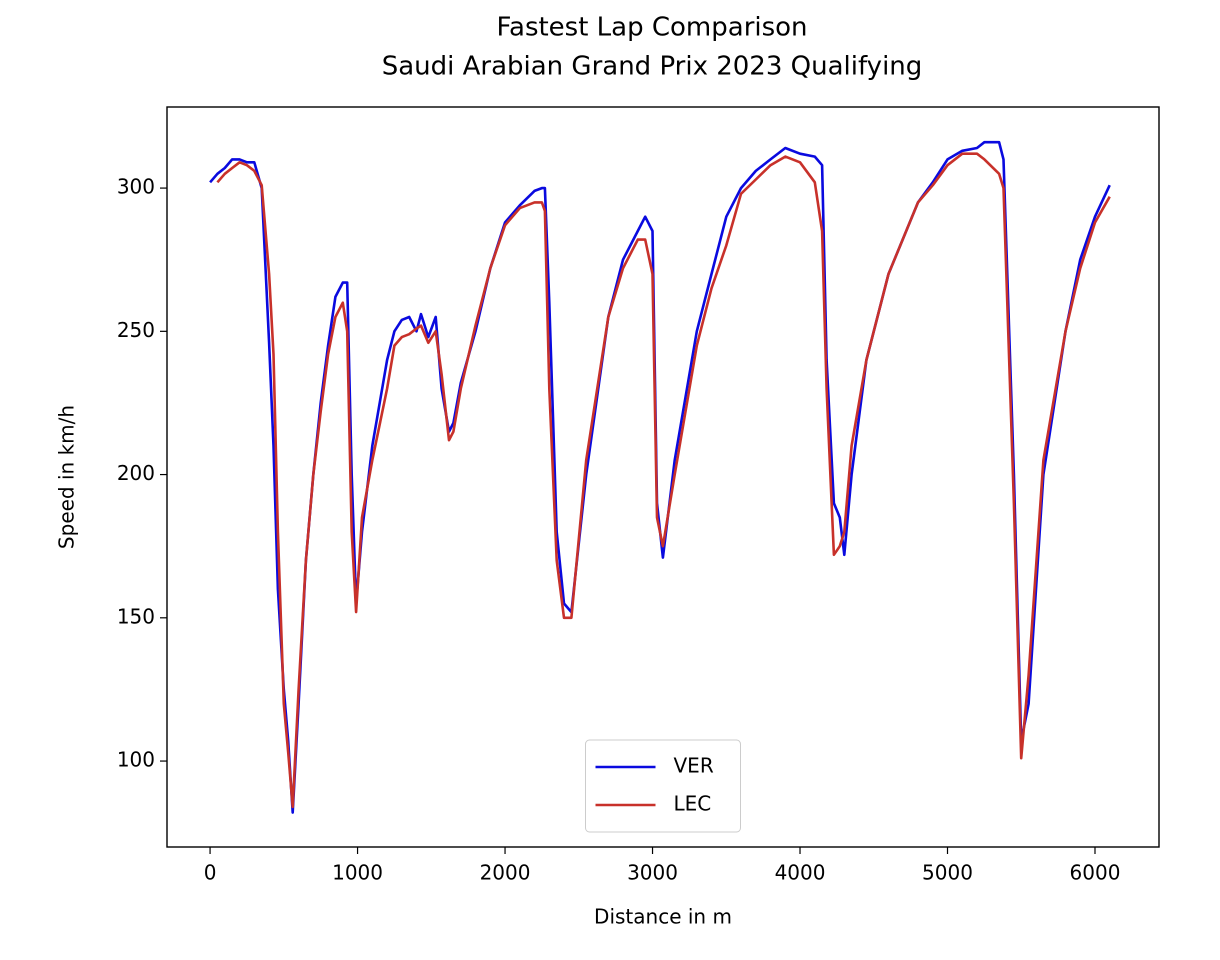 This screenshot has height=960, width=1220. Describe the element at coordinates (136, 330) in the screenshot. I see `y-tick-label: 250` at that location.